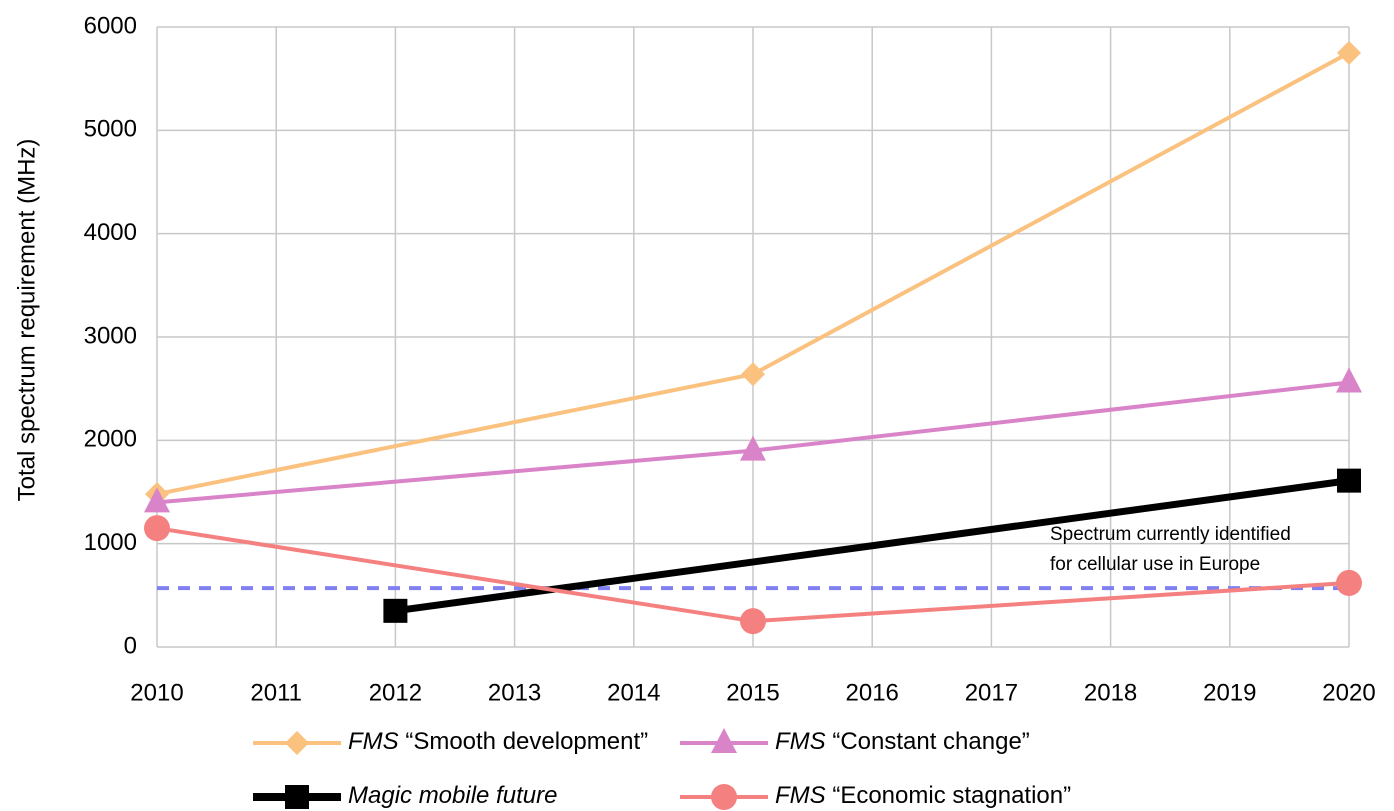  I want to click on legend-item: FMS “Economic stagnation”, so click(875, 796).